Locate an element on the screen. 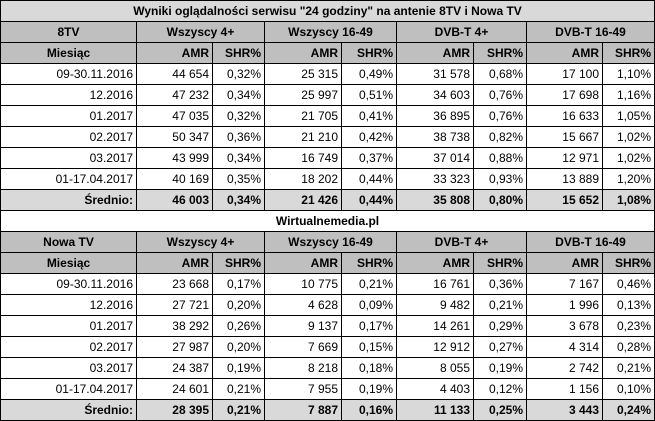 This screenshot has width=655, height=421. shr-average: 0,44% is located at coordinates (369, 200).